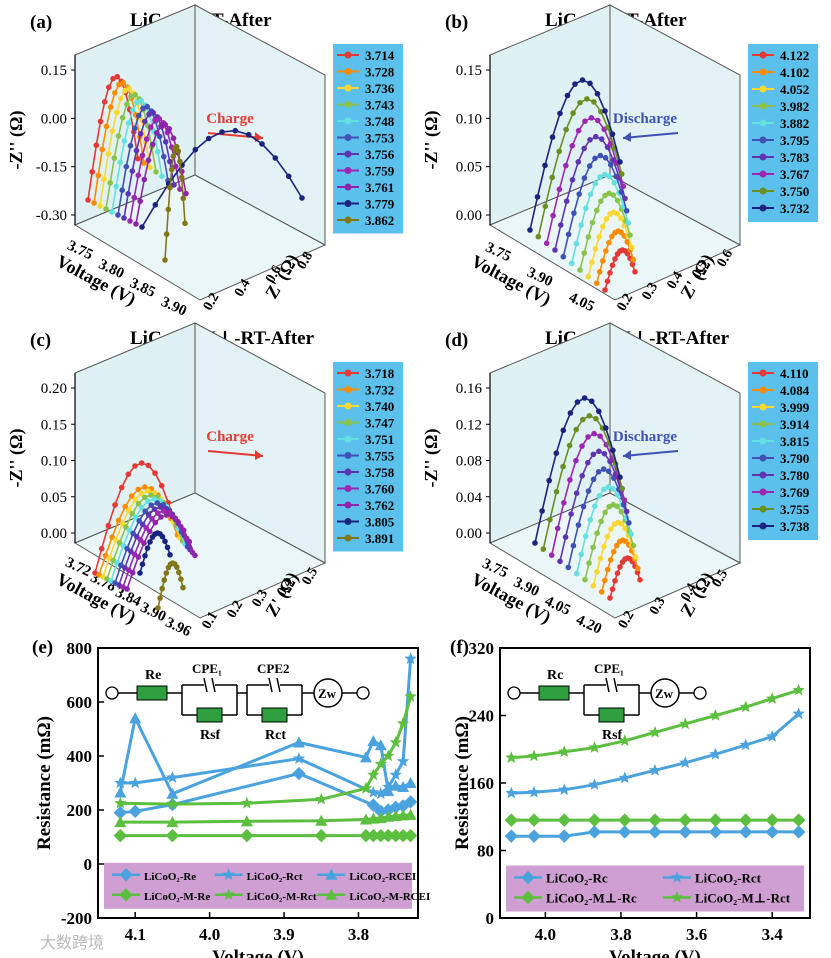 This screenshot has height=958, width=831. Describe the element at coordinates (16, 458) in the screenshot. I see `y-axis-label: -Z'' (Ω)` at that location.